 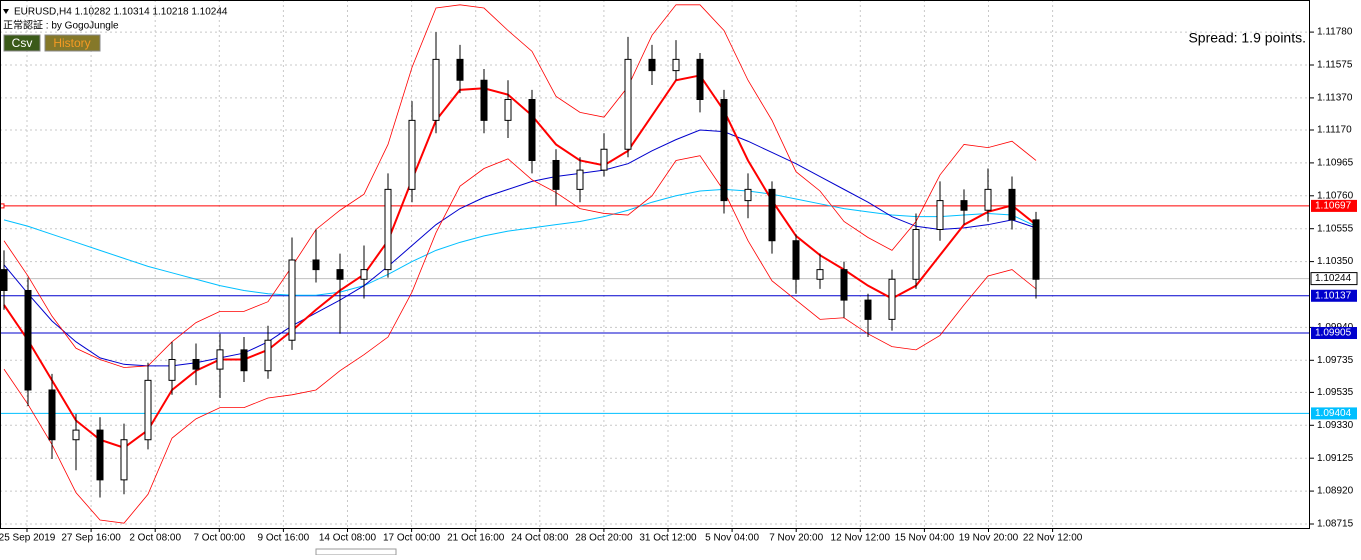 I want to click on chart-subtitle: 正常認証 : by GogoJungle, so click(x=61, y=25).